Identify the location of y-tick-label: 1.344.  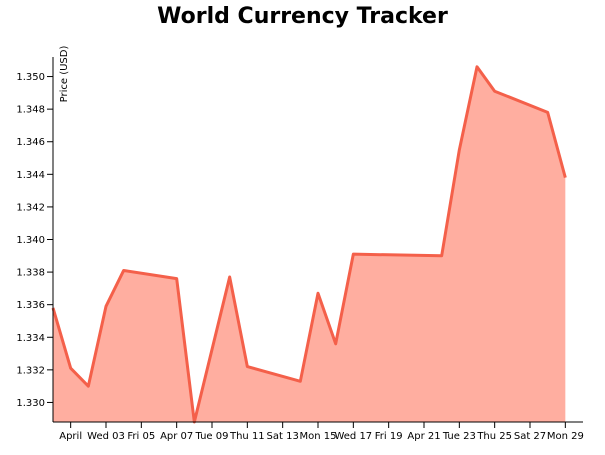
(30, 175).